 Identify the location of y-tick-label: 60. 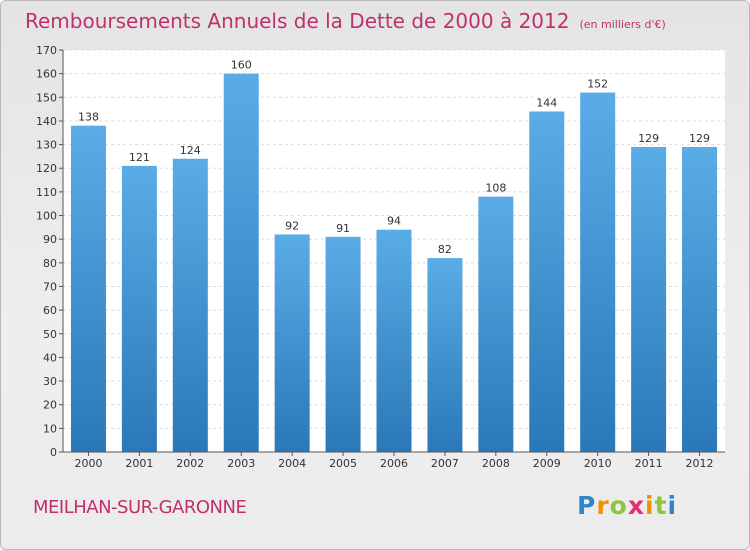
(50, 310).